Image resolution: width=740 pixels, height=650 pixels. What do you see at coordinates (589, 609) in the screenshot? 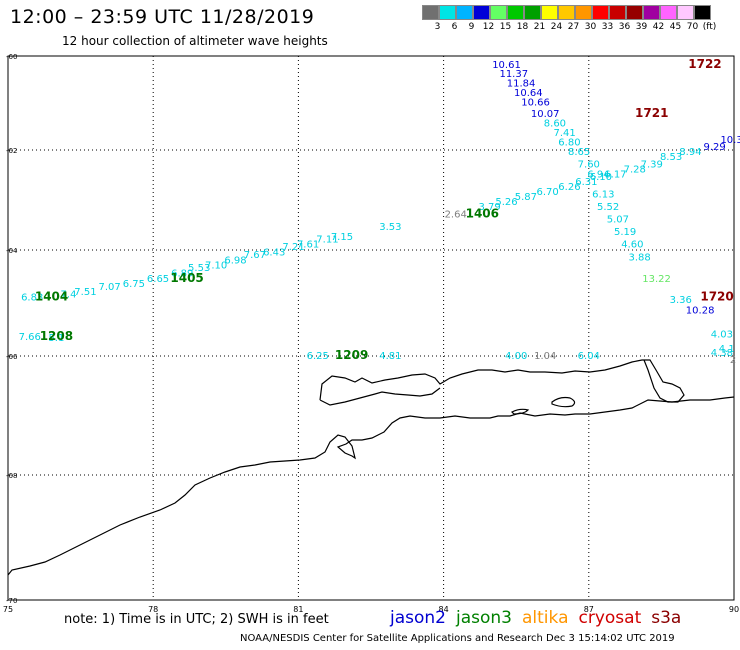
I see `lon-tick-label: 87` at bounding box center [589, 609].